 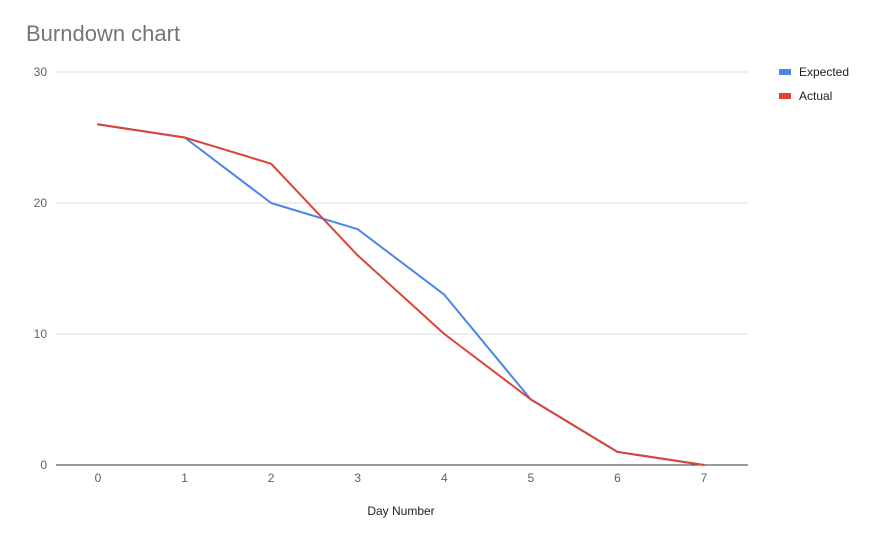 I want to click on legend-swatch-expected, so click(x=785, y=72).